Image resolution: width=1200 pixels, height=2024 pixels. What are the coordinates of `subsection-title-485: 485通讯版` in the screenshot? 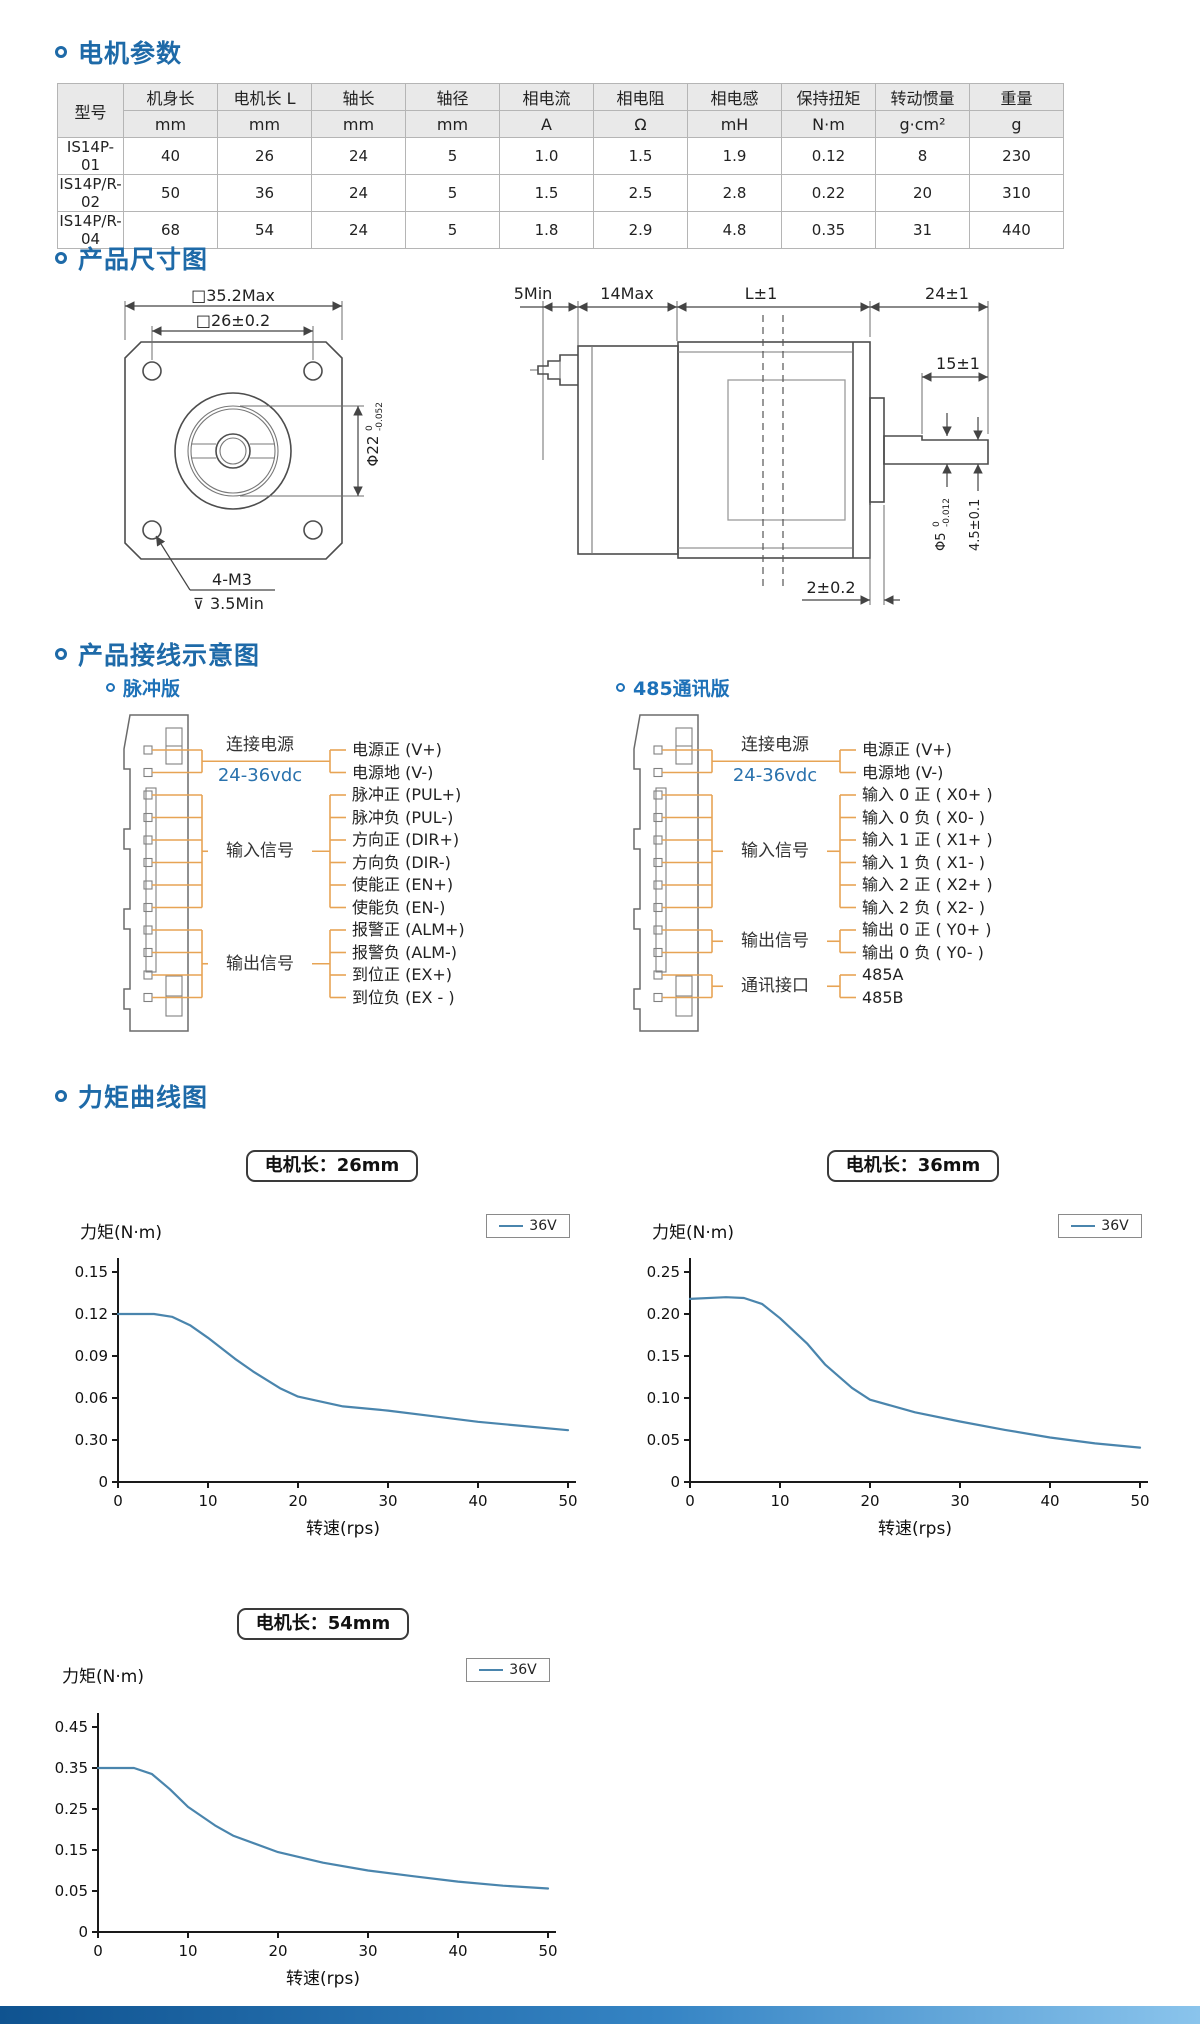 It's located at (673, 687).